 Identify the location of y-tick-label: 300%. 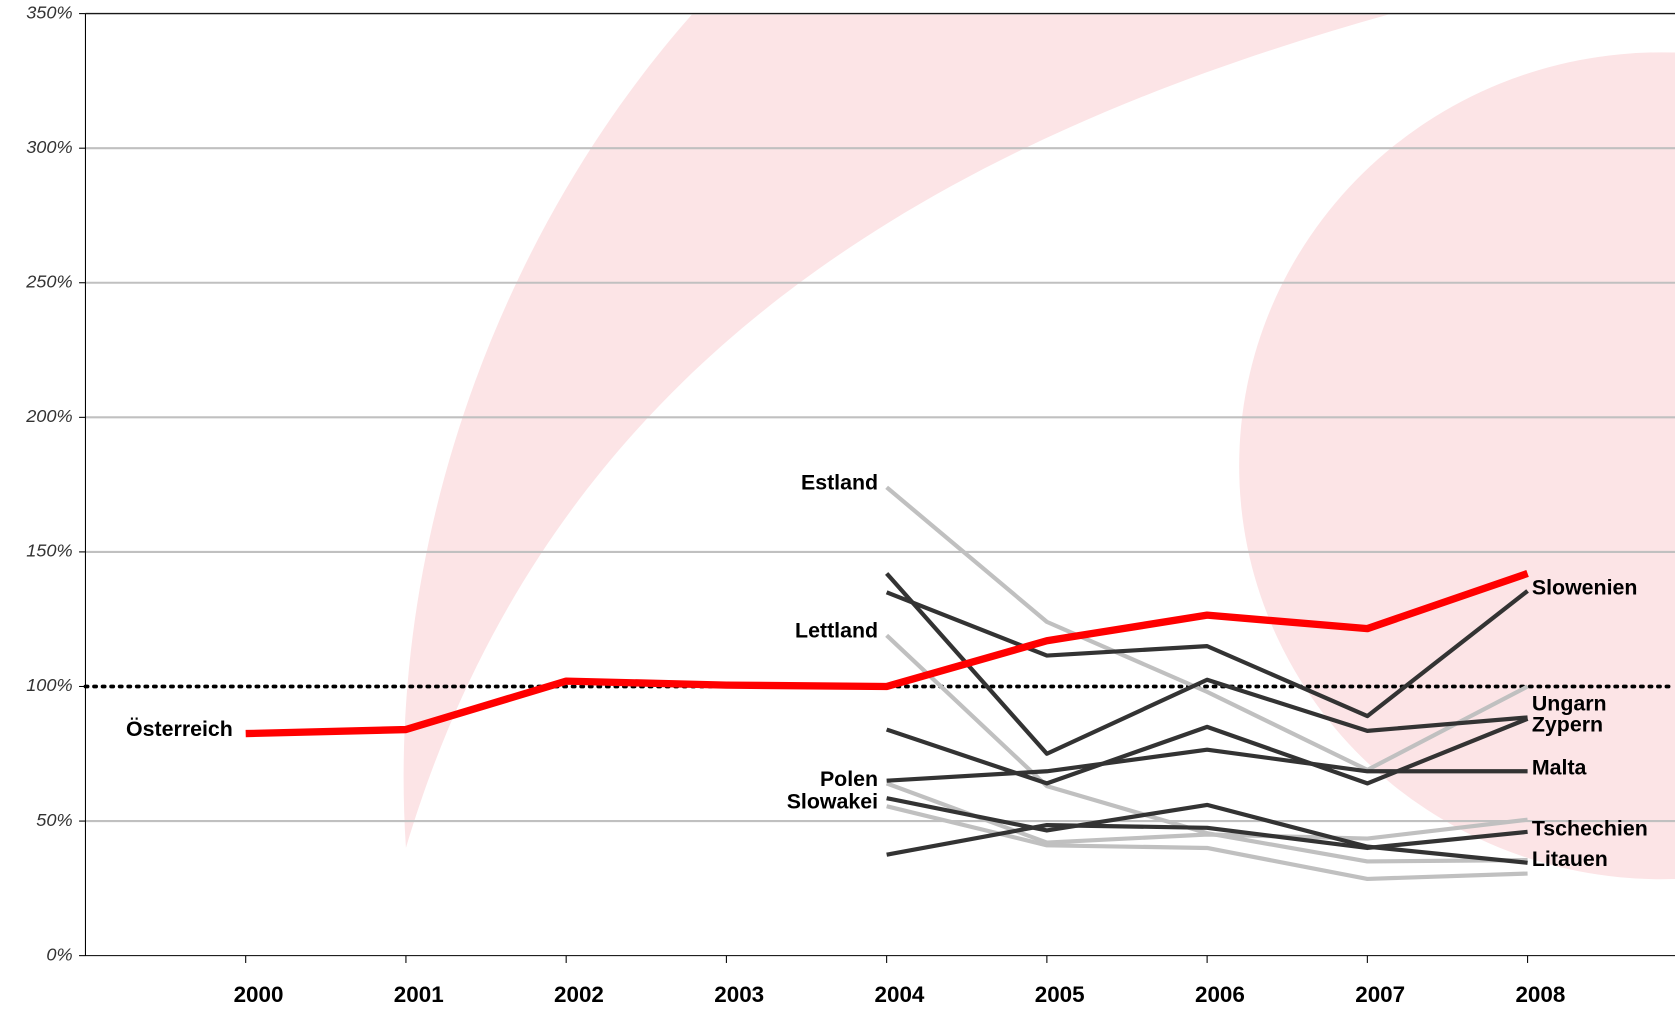
(49, 147).